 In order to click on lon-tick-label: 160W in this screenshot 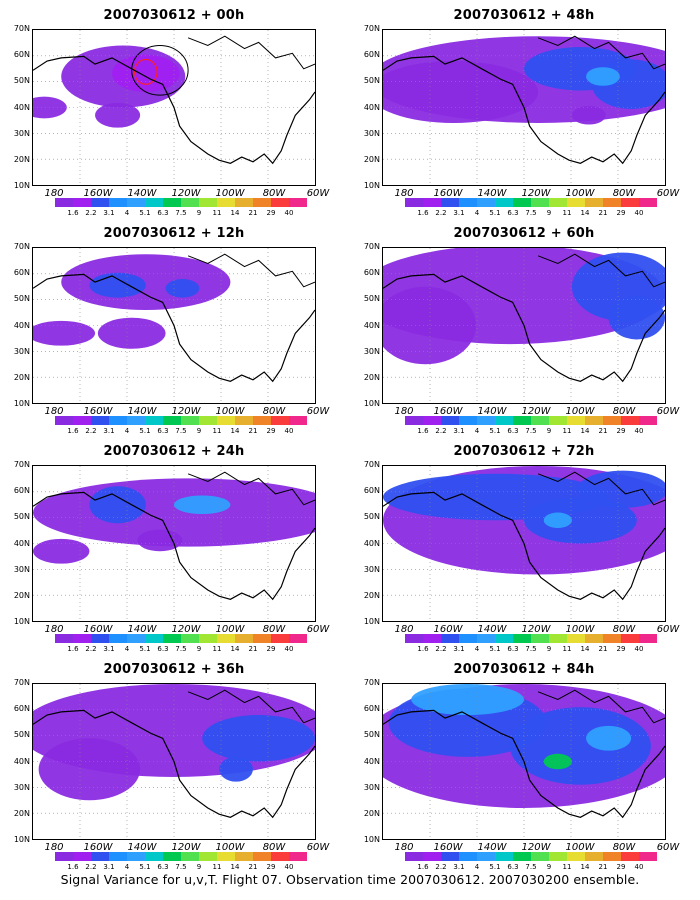, I will do `click(448, 847)`.